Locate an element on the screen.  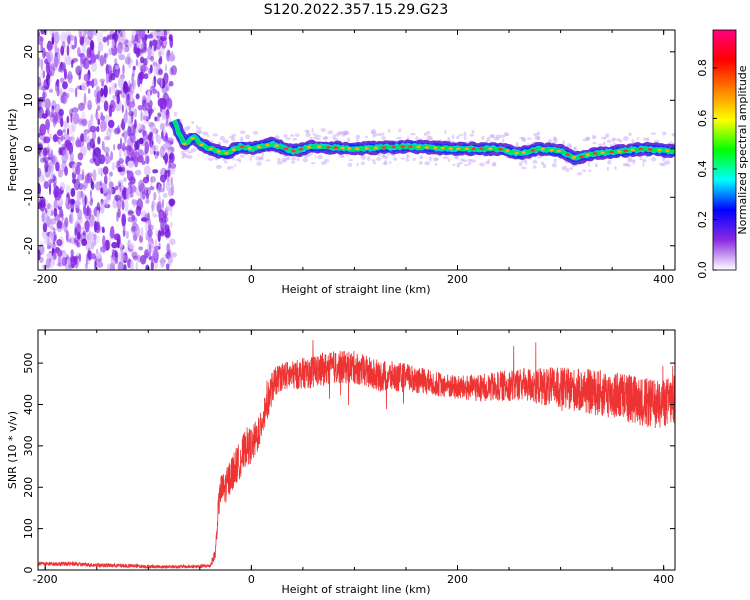
colorbar-label: Normalized spectral amplitude is located at coordinates (742, 149).